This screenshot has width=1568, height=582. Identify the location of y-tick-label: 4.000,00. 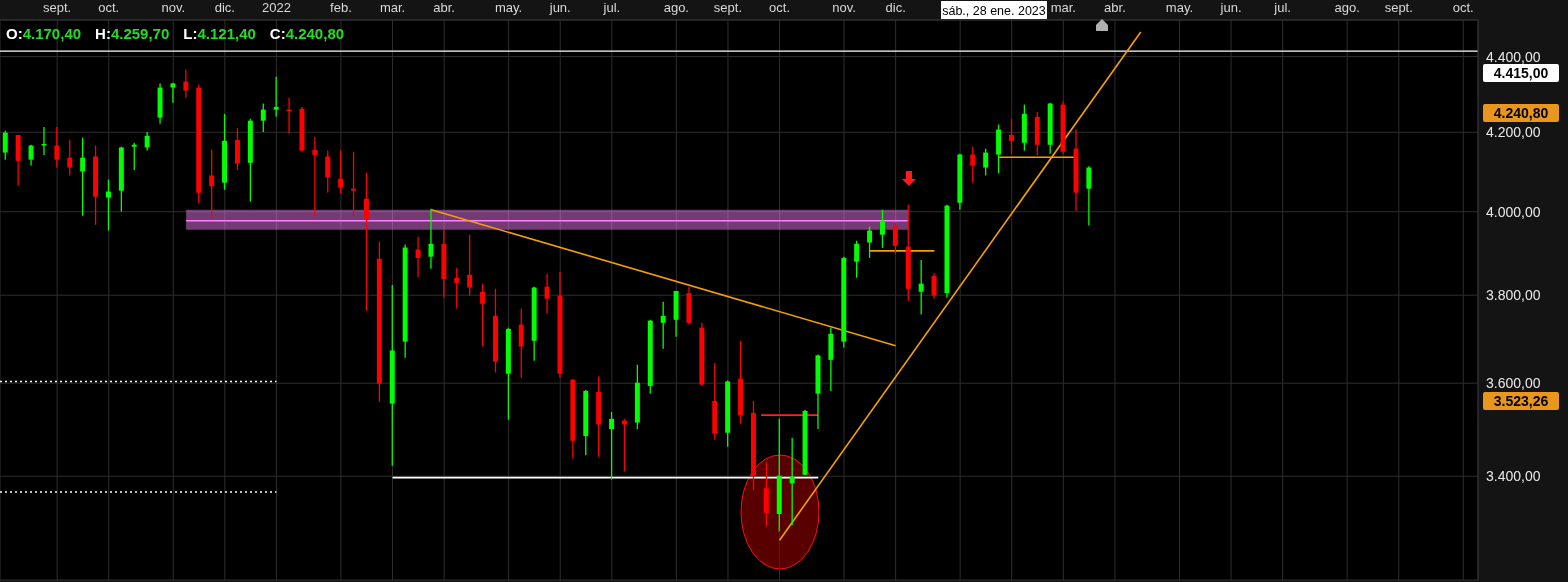
(1513, 211).